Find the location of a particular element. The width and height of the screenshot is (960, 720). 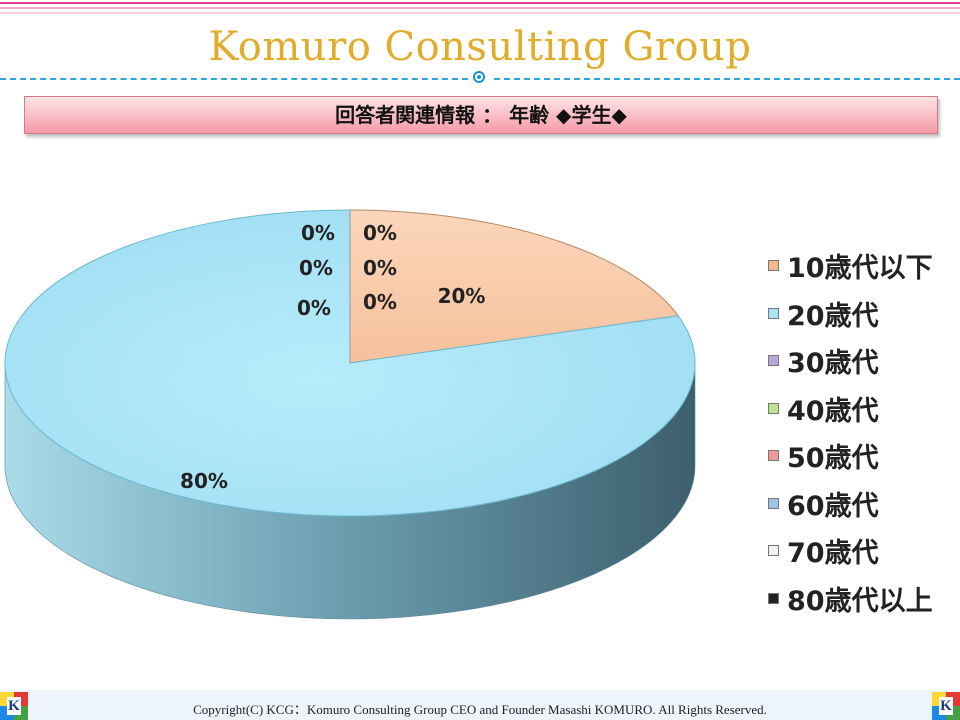

legend-item-1: 10歳代以下 is located at coordinates (850, 266).